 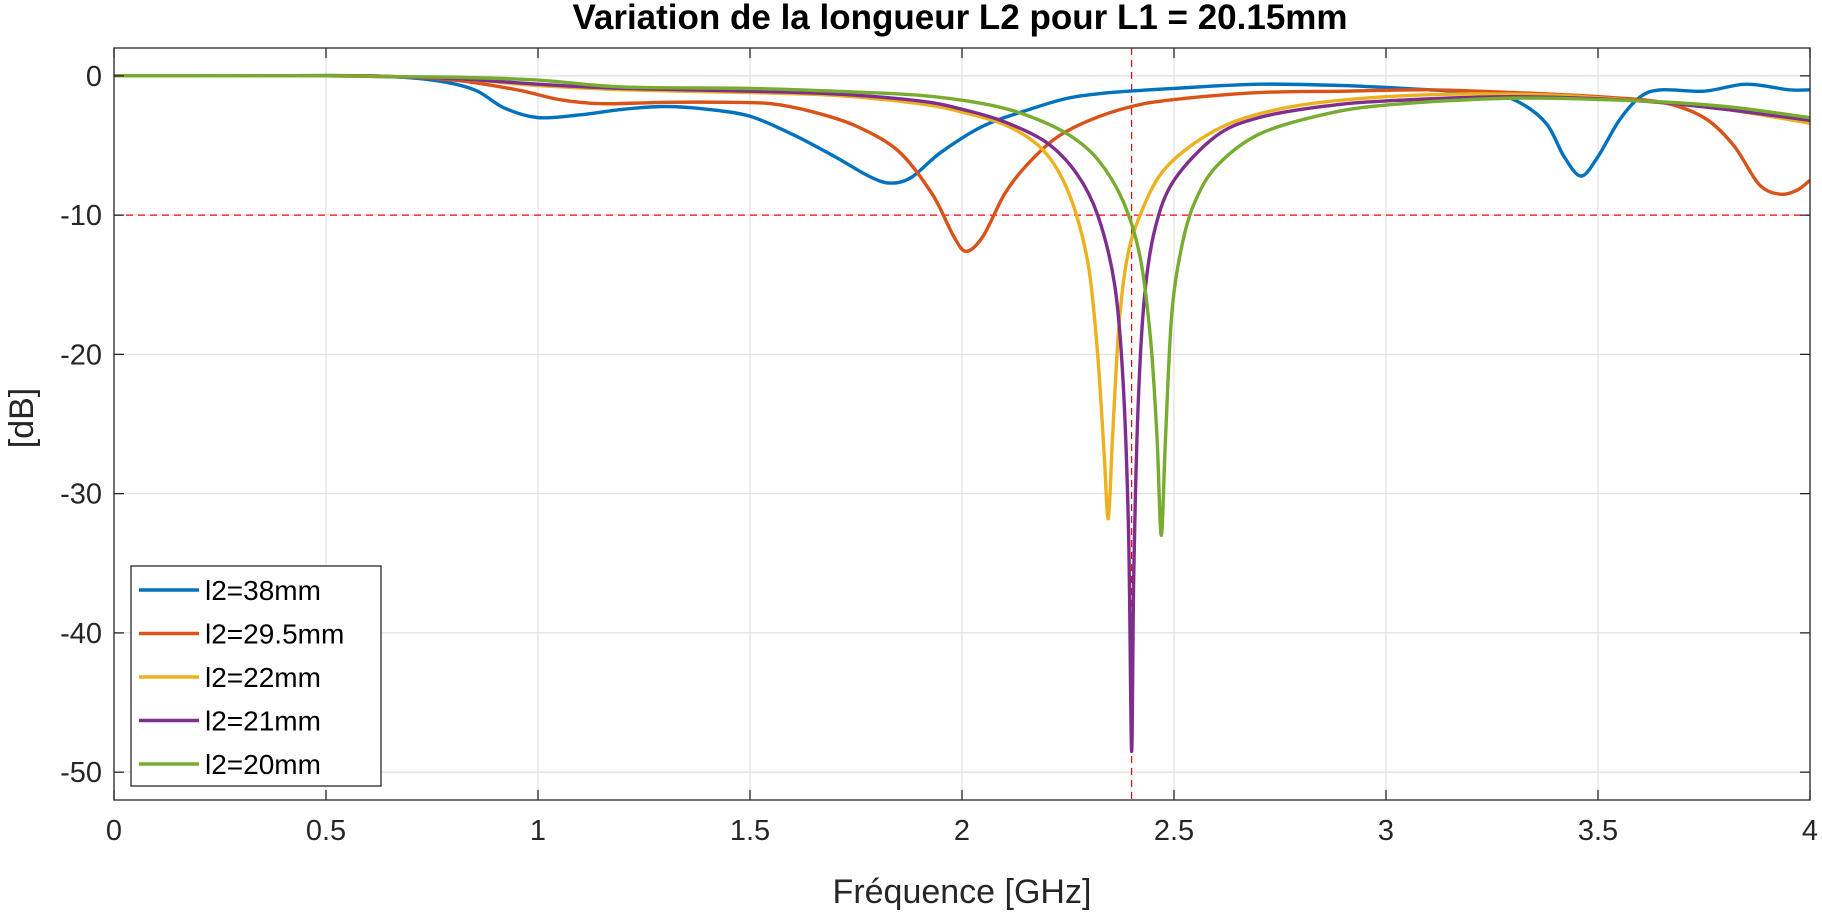 What do you see at coordinates (962, 831) in the screenshot?
I see `x-tick-label: 2` at bounding box center [962, 831].